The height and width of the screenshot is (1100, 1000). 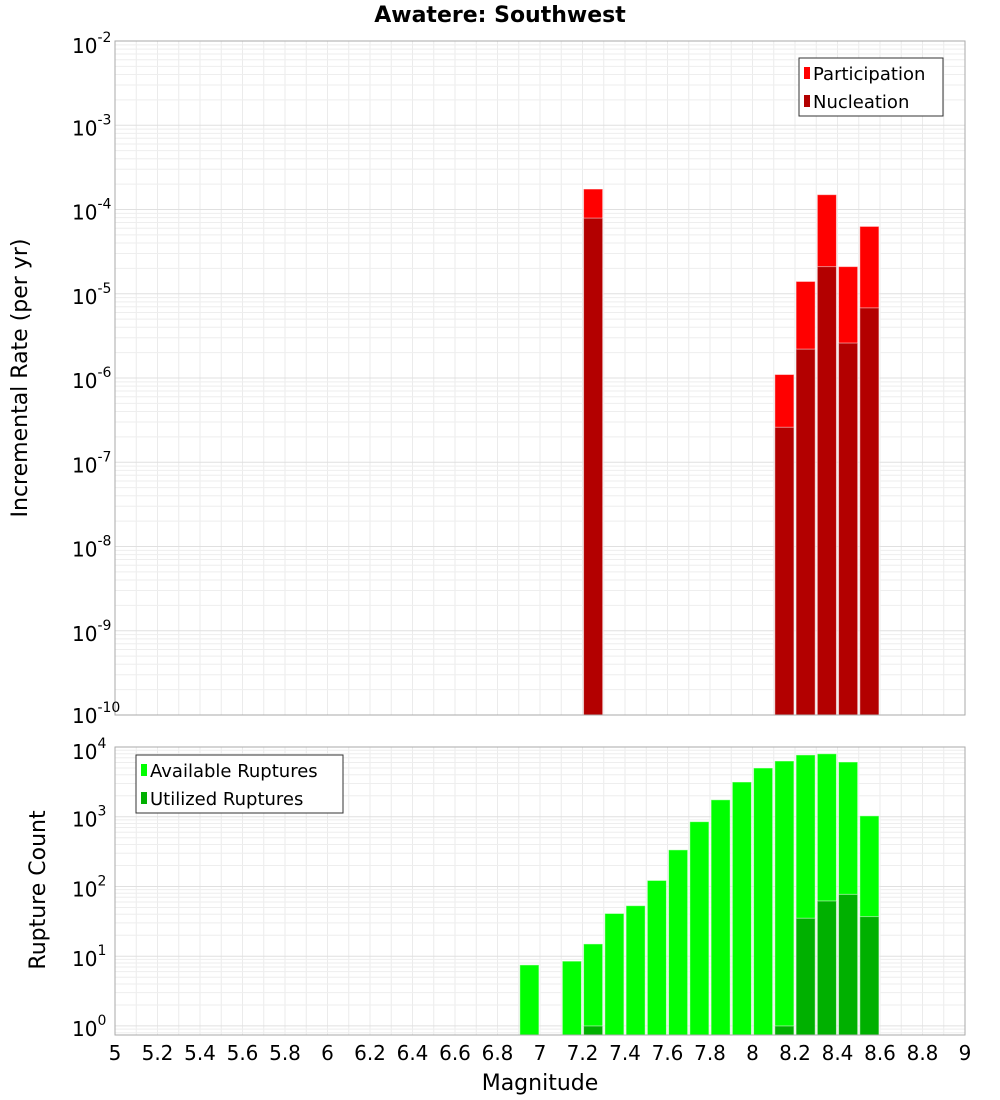 I want to click on x-tick-label: 7, so click(x=540, y=1053).